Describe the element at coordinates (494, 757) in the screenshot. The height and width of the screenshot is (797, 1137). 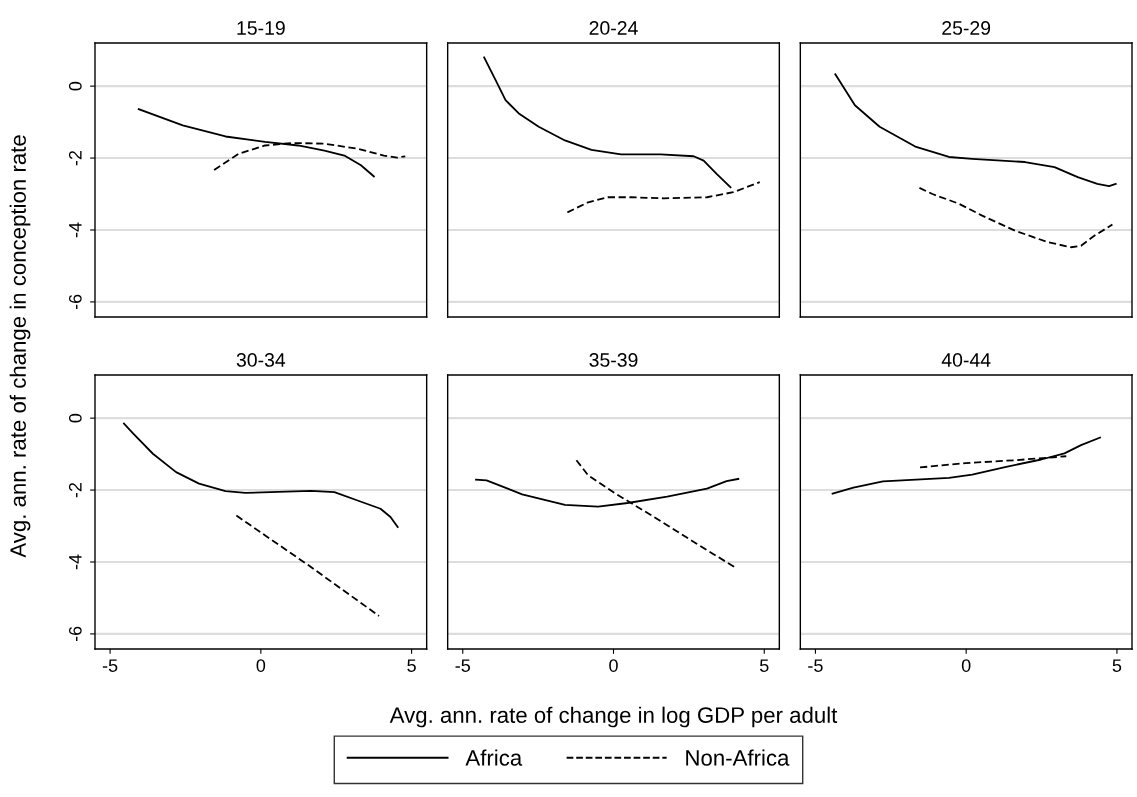
I see `legend-label: Africa` at that location.